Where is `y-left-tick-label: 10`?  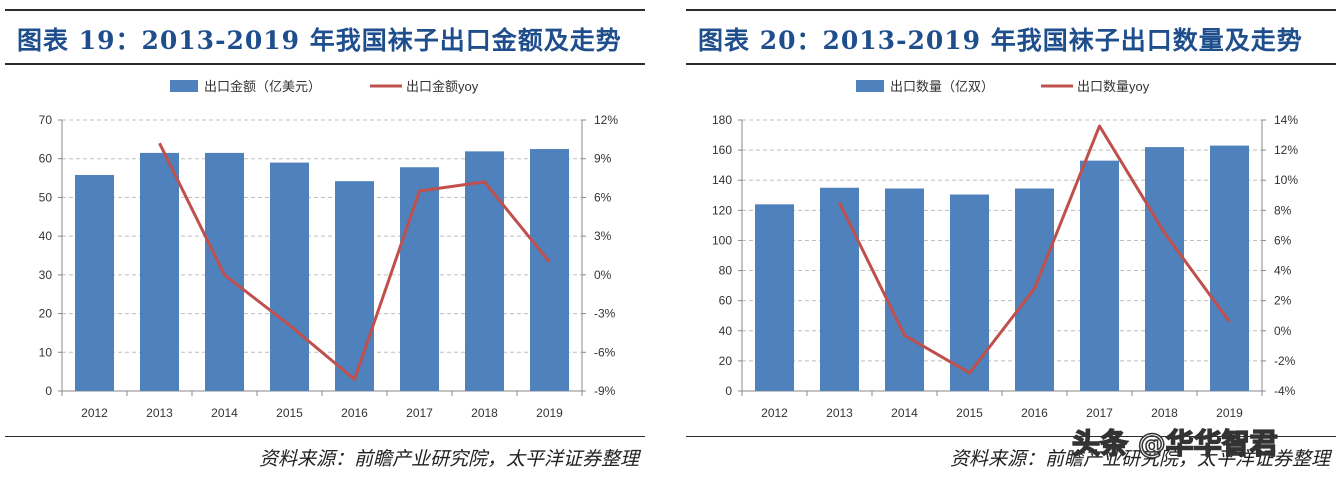 y-left-tick-label: 10 is located at coordinates (46, 352).